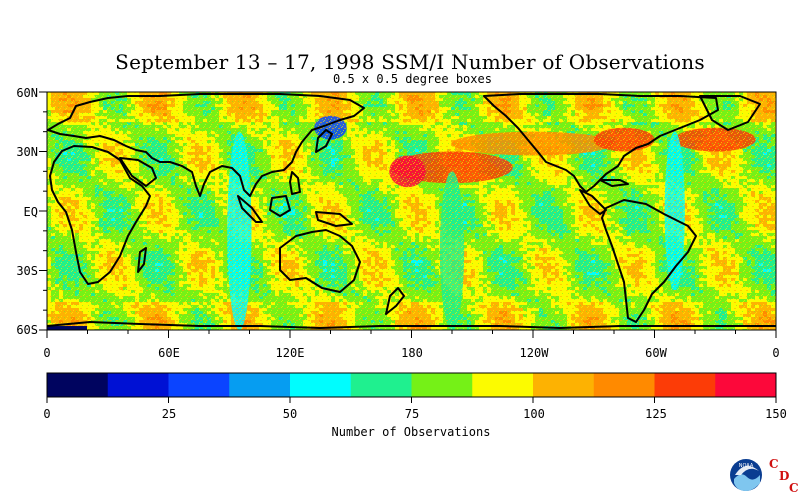  Describe the element at coordinates (324, 141) in the screenshot. I see `japan-coastline` at that location.